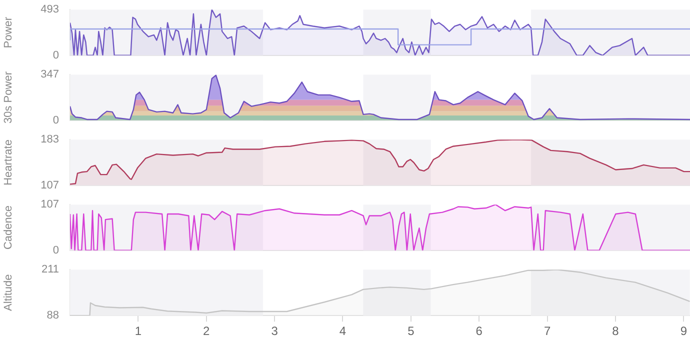 This screenshot has width=690, height=344. Describe the element at coordinates (49, 74) in the screenshot. I see `y-tick-label: 347` at that location.